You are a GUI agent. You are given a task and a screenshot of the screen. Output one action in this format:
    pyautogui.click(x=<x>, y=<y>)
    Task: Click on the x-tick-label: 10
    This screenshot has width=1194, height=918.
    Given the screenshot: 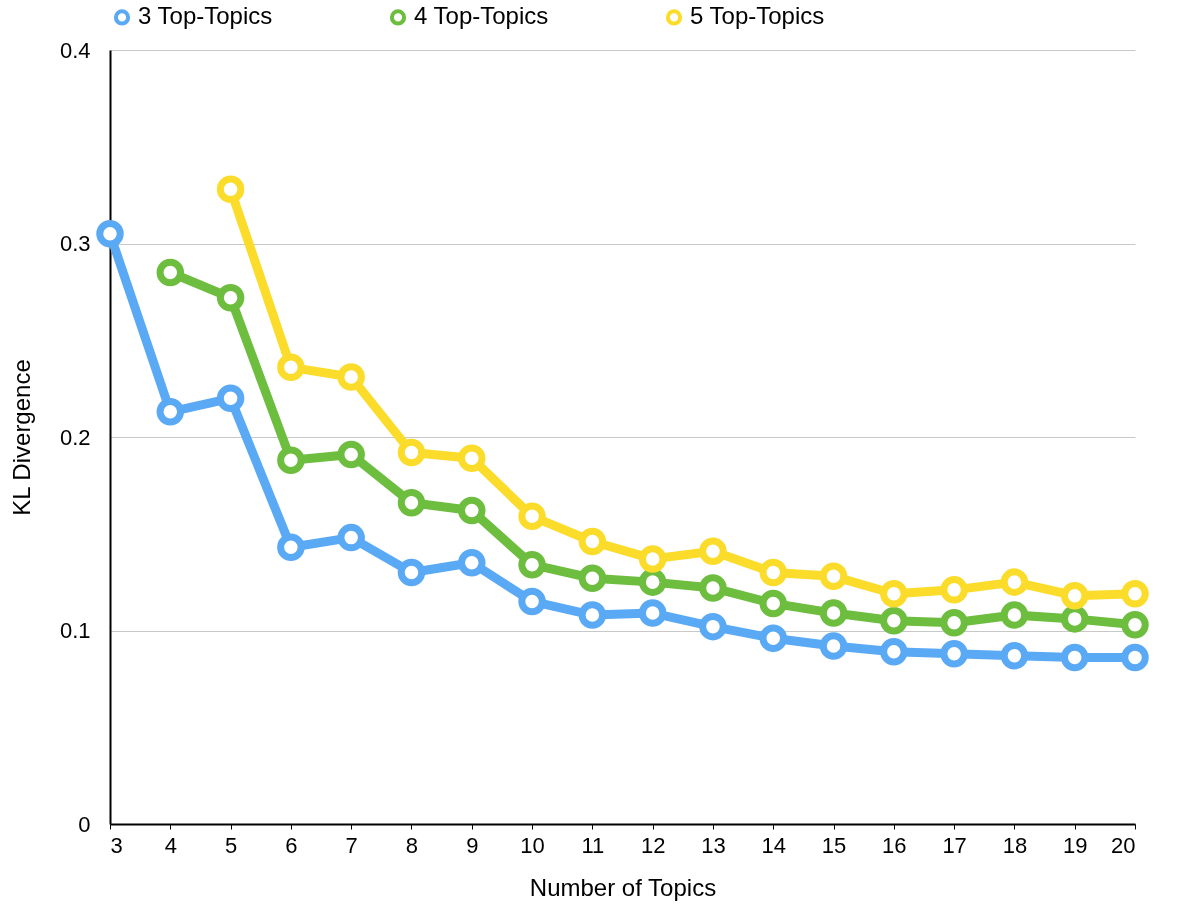 What is the action you would take?
    pyautogui.click(x=532, y=845)
    